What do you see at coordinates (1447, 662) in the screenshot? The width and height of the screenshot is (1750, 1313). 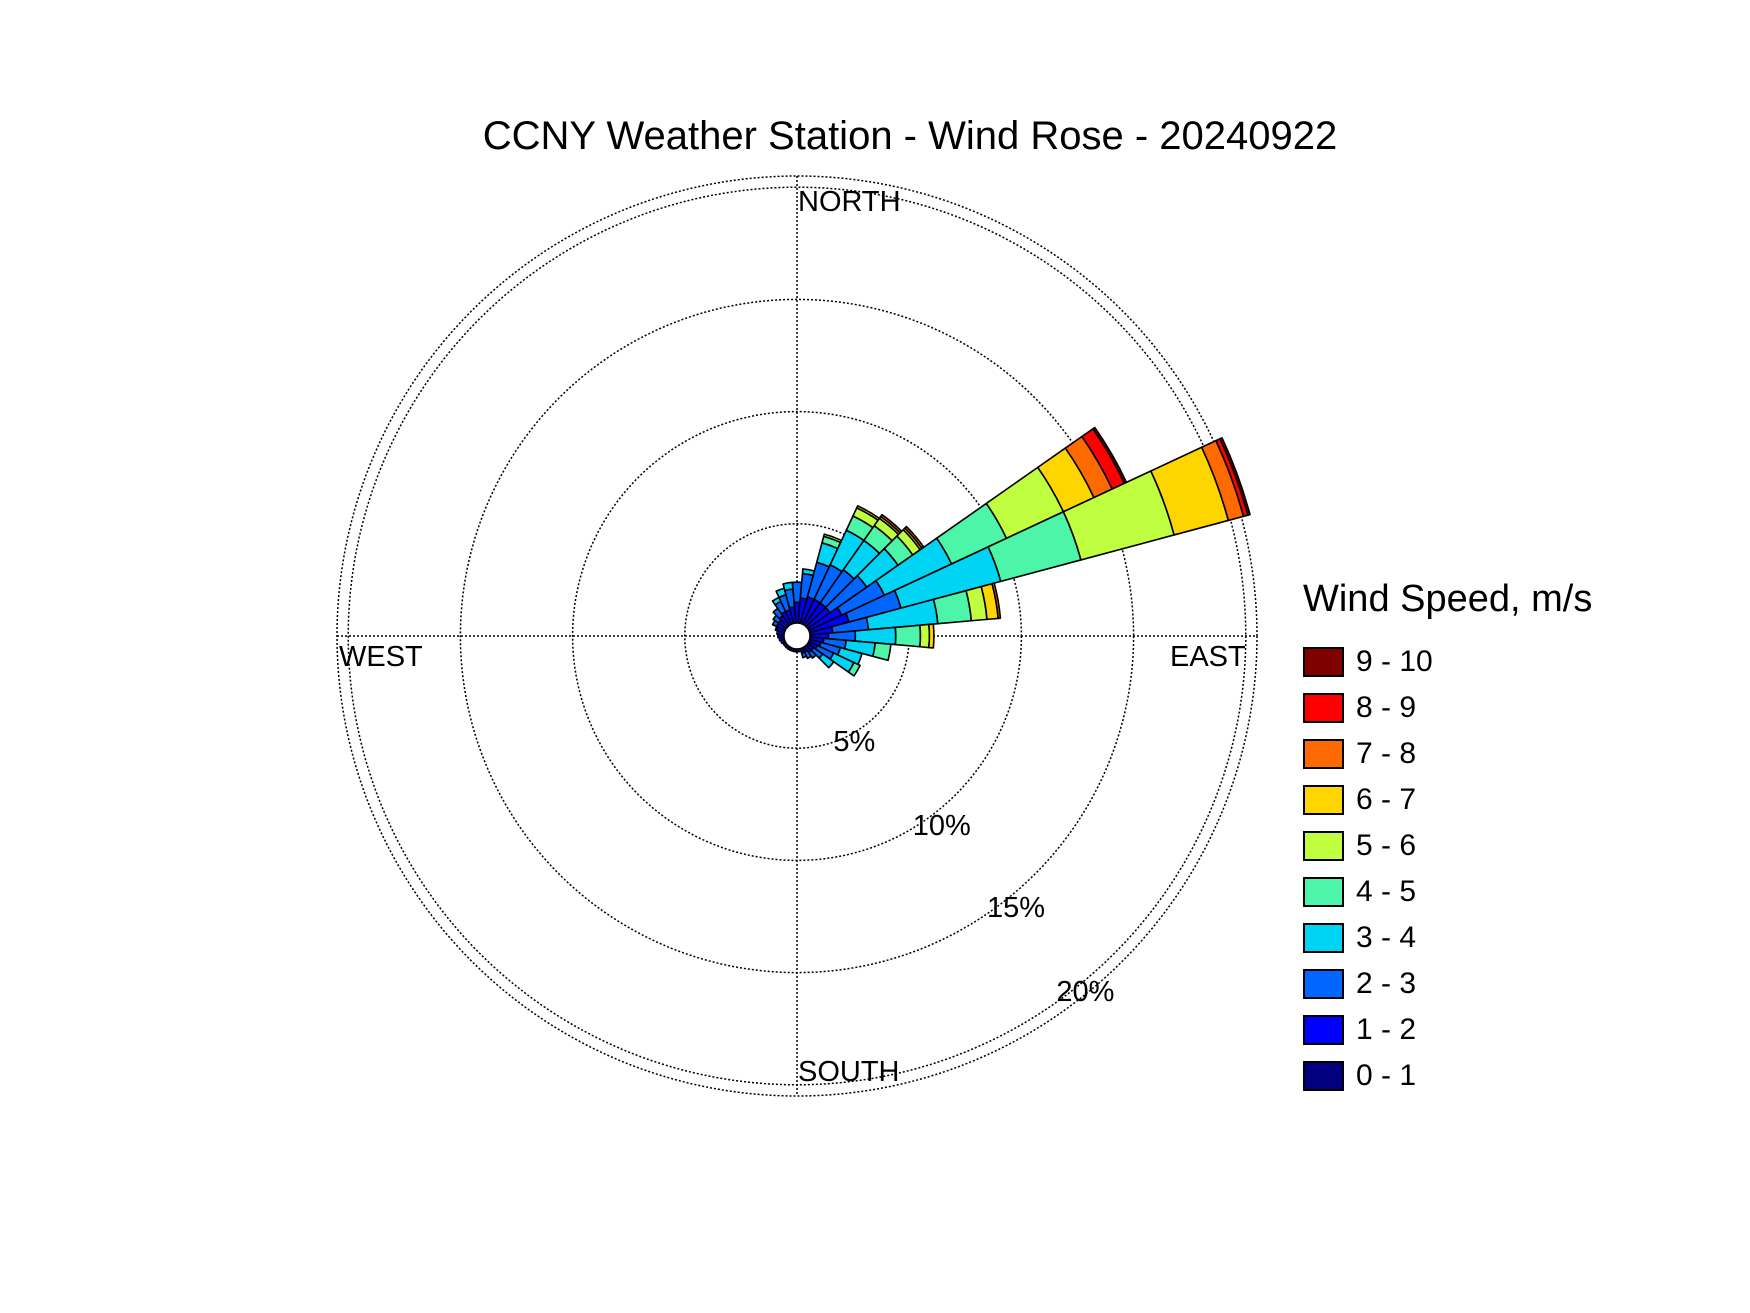 I see `legend-item: 9 - 10` at bounding box center [1447, 662].